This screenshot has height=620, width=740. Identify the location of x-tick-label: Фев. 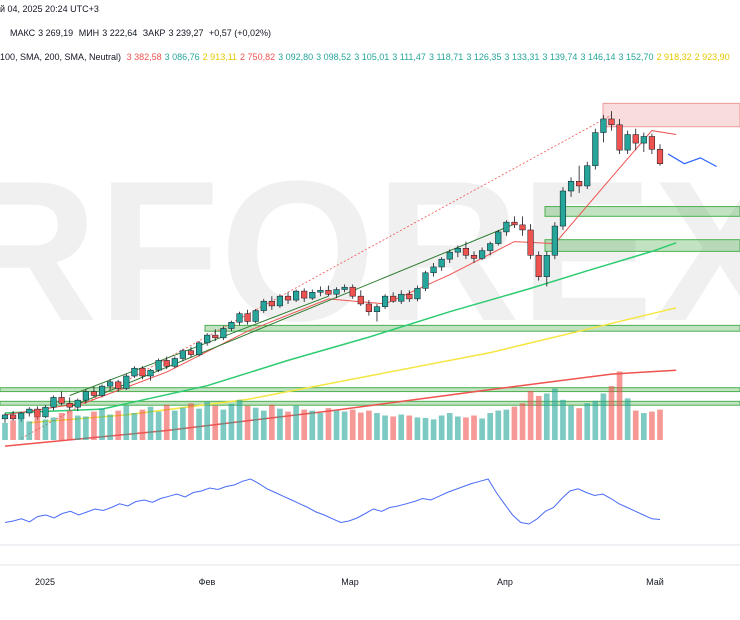
(207, 582).